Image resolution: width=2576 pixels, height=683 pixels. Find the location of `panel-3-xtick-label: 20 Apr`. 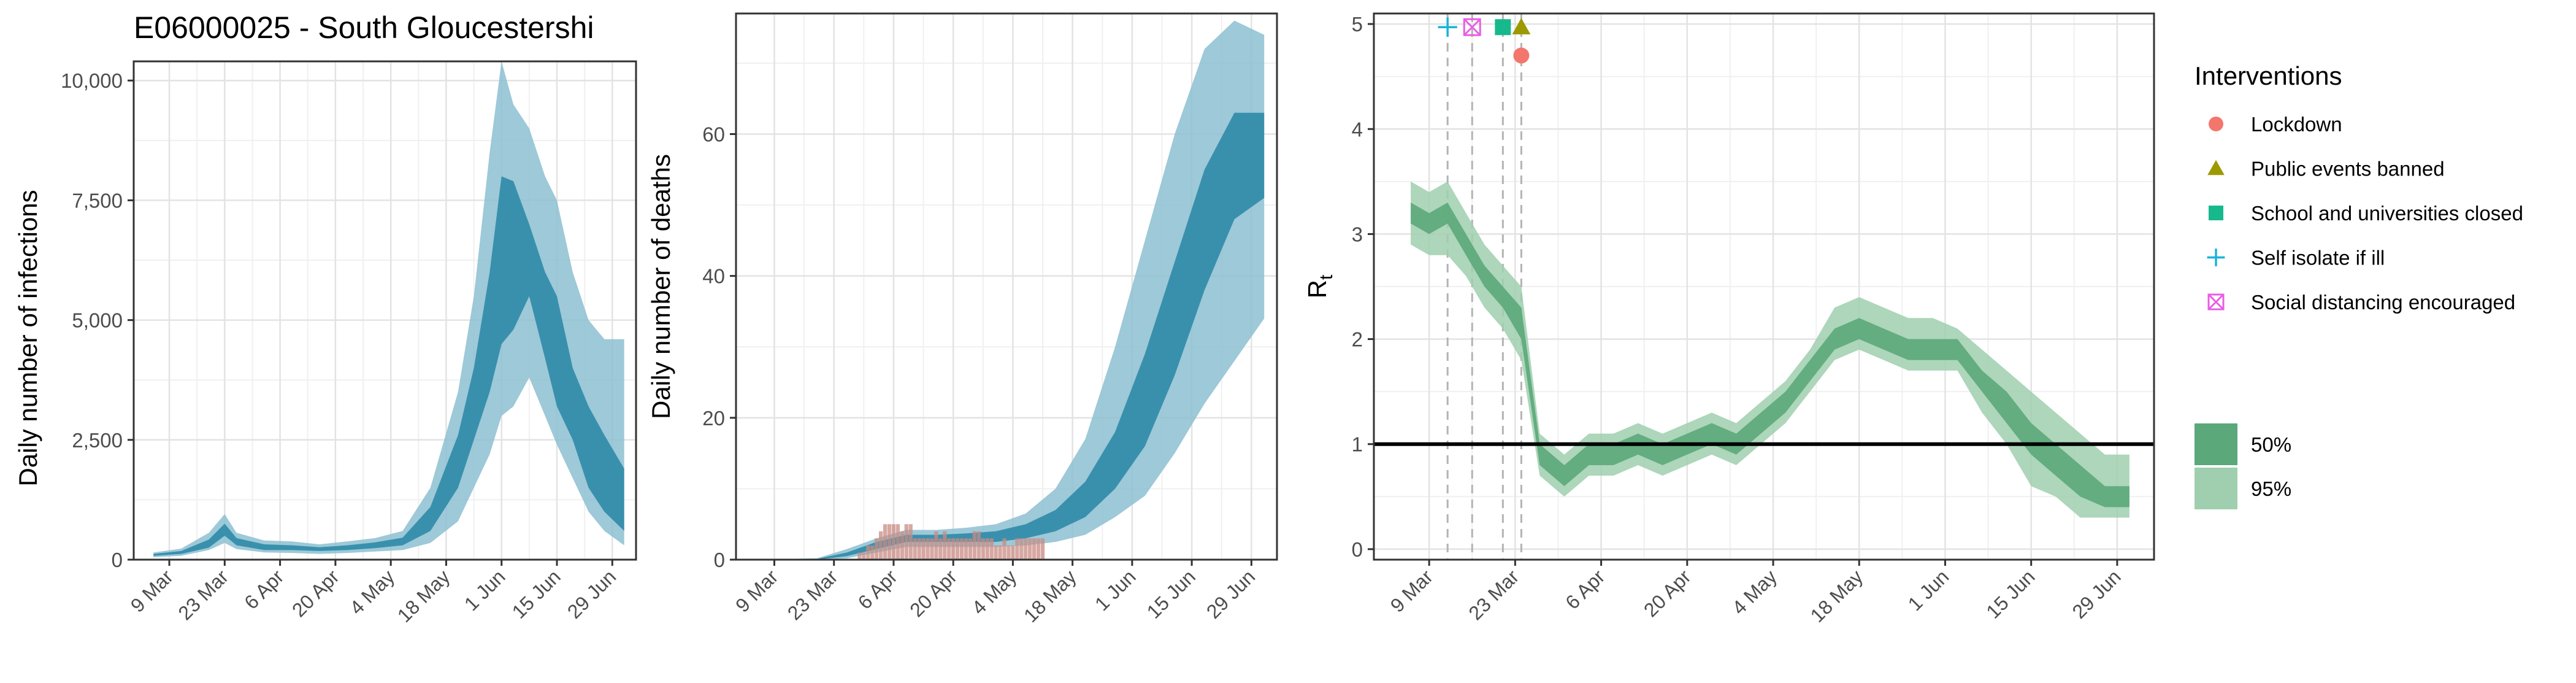

panel-3-xtick-label: 20 Apr is located at coordinates (1667, 593).